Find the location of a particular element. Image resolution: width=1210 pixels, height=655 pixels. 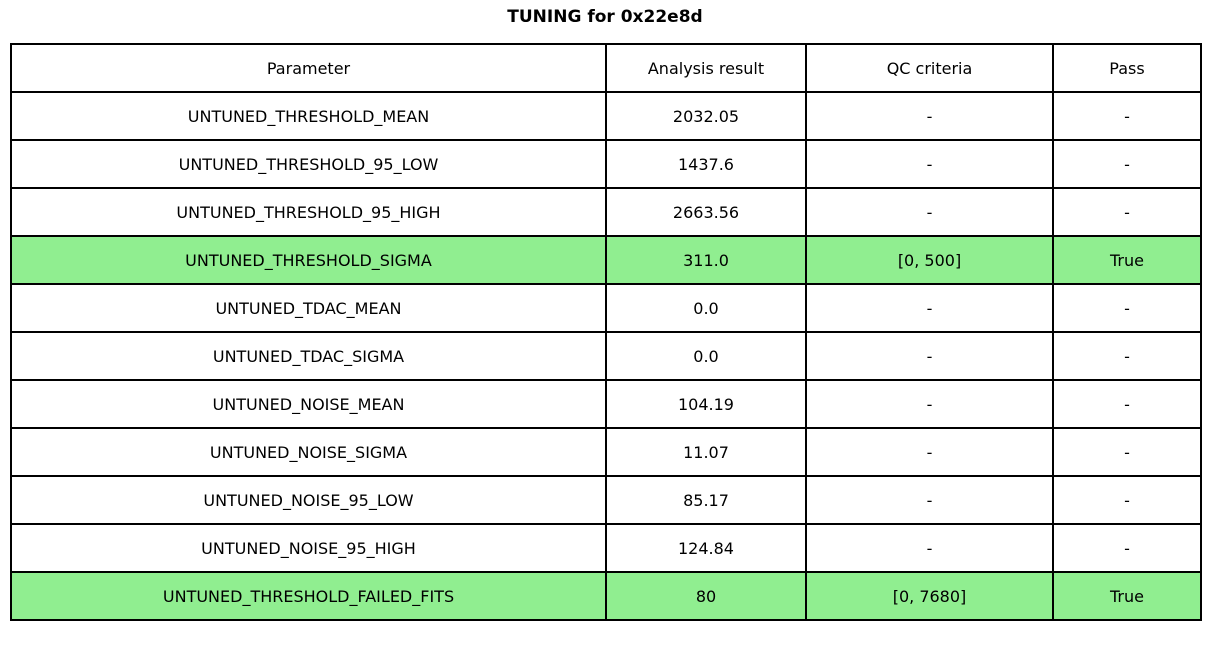

parameter-cell: UNTUNED_THRESHOLD_95_HIGH is located at coordinates (308, 212).